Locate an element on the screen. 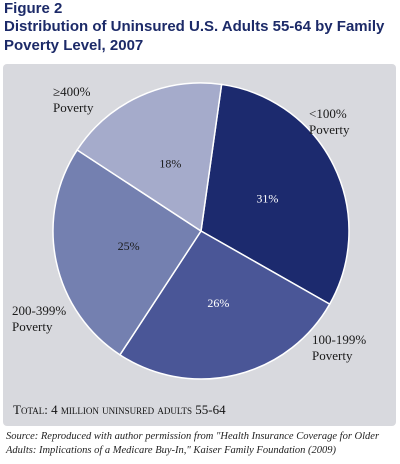  category-label-100-199-line2: Poverty is located at coordinates (332, 355).